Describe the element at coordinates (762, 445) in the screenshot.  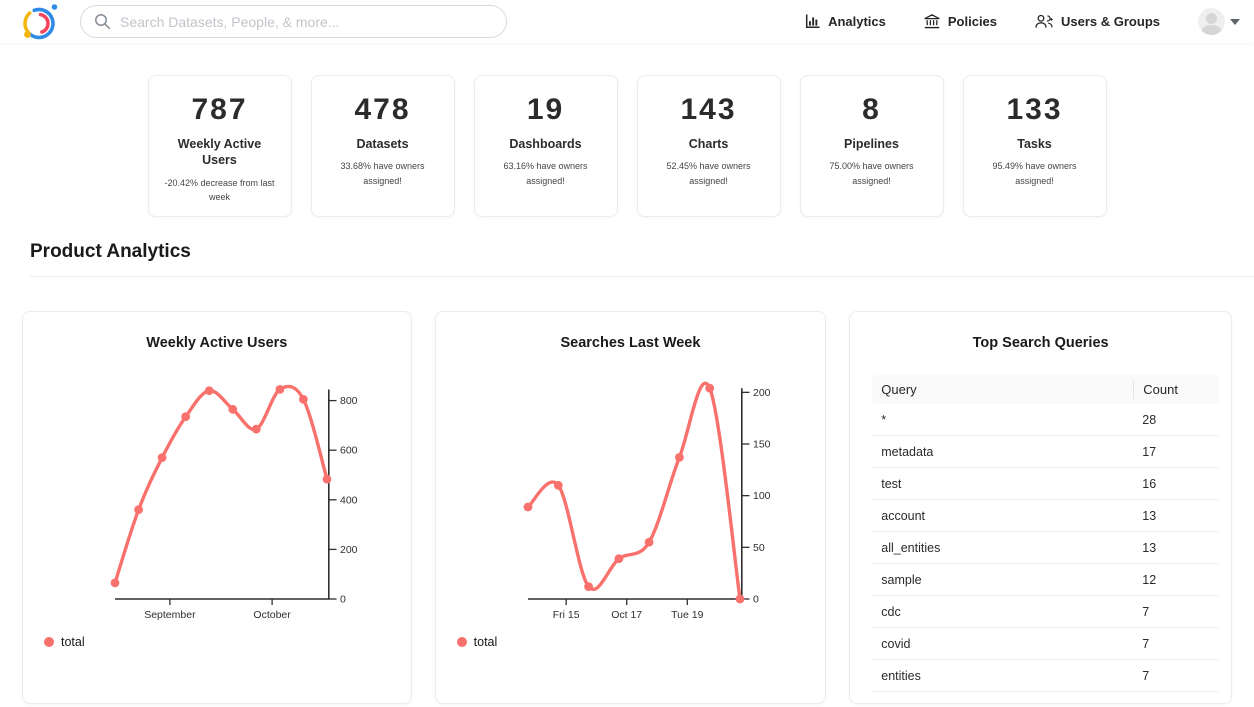
I see `svg-text: 150` at that location.